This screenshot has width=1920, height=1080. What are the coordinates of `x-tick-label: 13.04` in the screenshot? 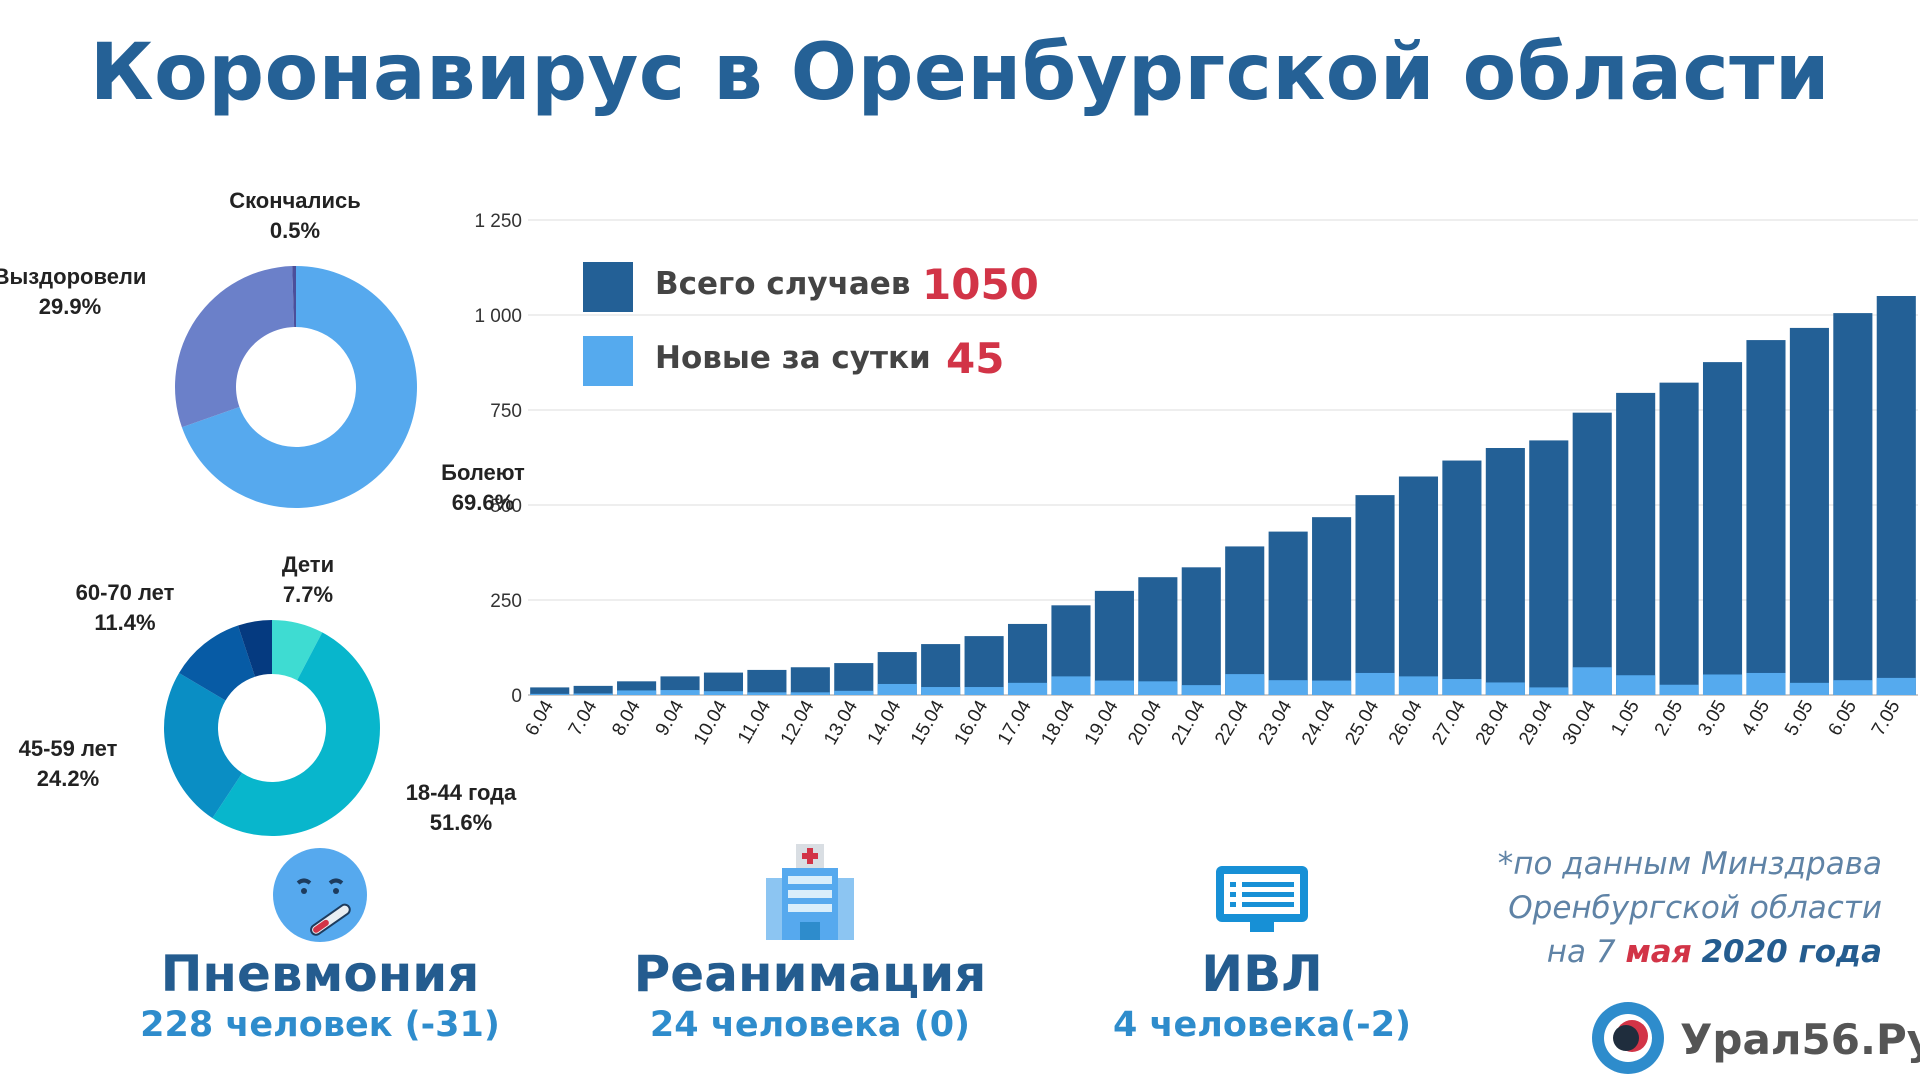 It's located at (841, 723).